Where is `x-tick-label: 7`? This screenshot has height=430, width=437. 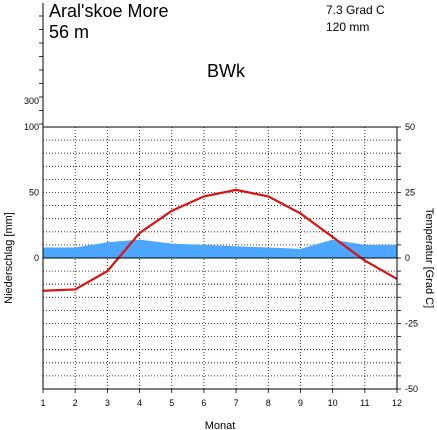 x-tick-label: 7 is located at coordinates (236, 403).